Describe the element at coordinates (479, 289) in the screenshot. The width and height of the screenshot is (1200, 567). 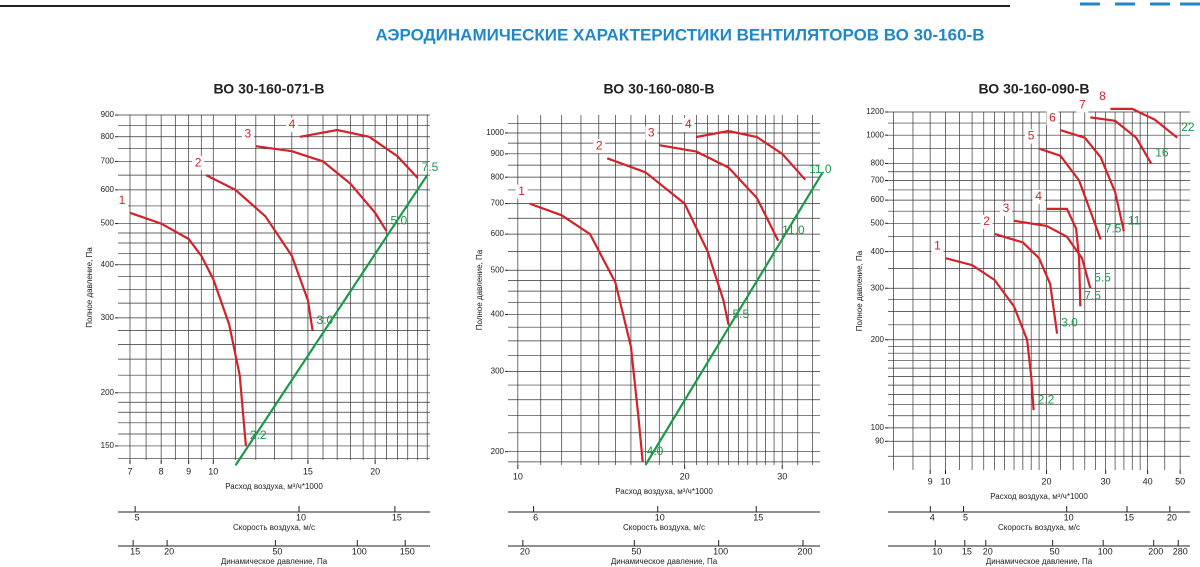
I see `y-axis-label: Полное давление, Па` at that location.